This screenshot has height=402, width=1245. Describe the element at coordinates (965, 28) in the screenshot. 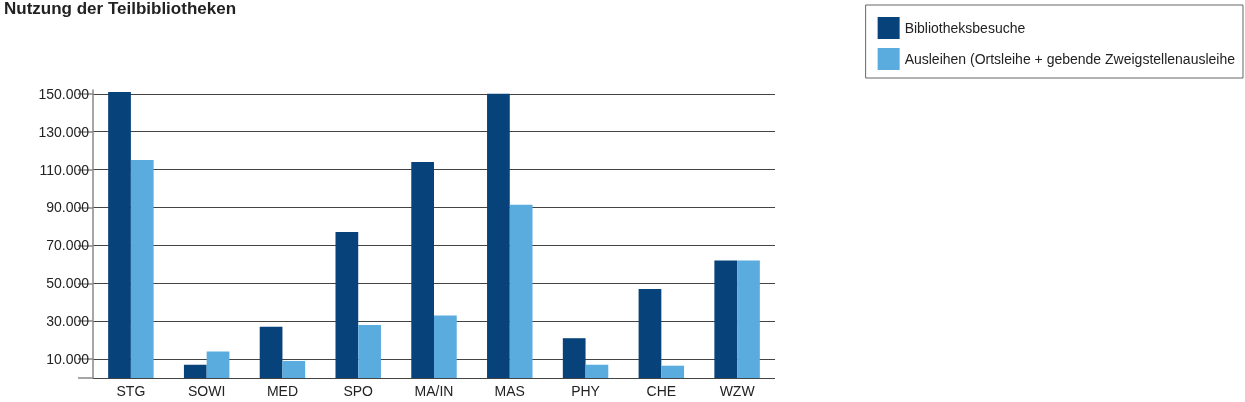

I see `legend-label: Bibliotheksbesuche` at that location.